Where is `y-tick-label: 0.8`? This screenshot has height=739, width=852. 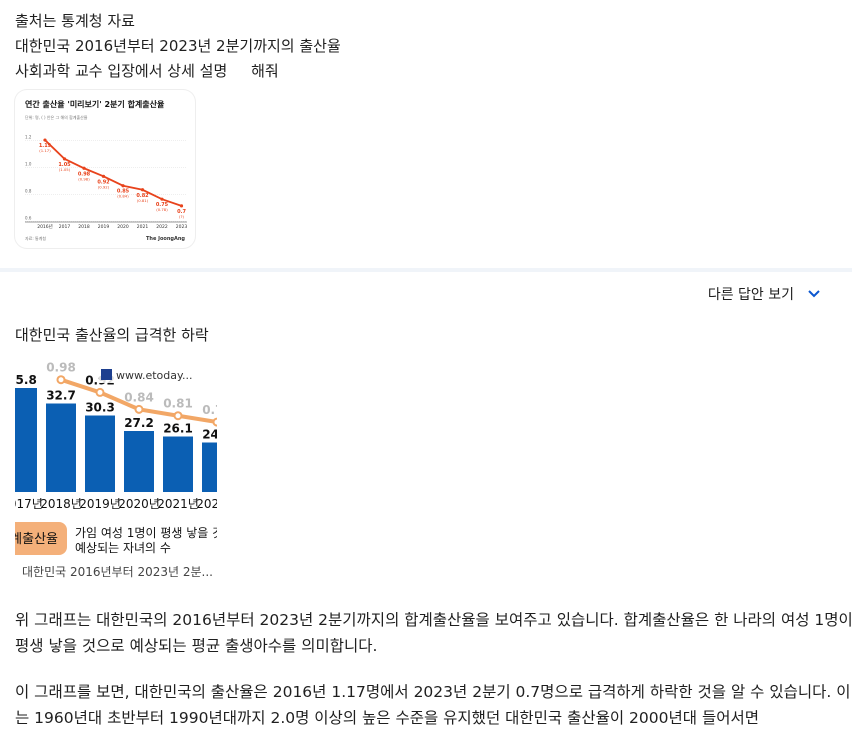 y-tick-label: 0.8 is located at coordinates (28, 190).